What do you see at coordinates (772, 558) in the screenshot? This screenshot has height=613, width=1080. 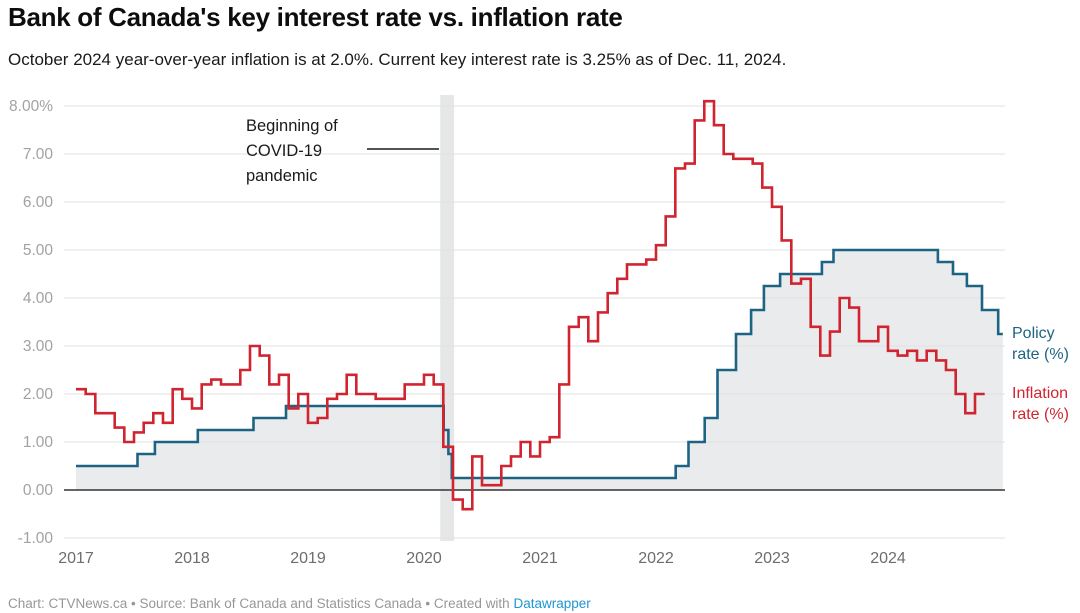 I see `x-tick-label: 2023` at bounding box center [772, 558].